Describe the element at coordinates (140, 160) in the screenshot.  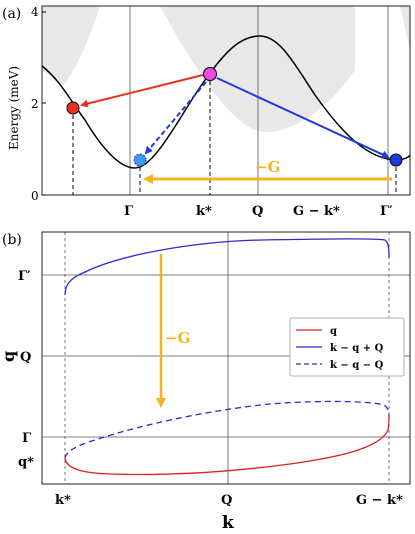
I see `point-lightblue` at that location.